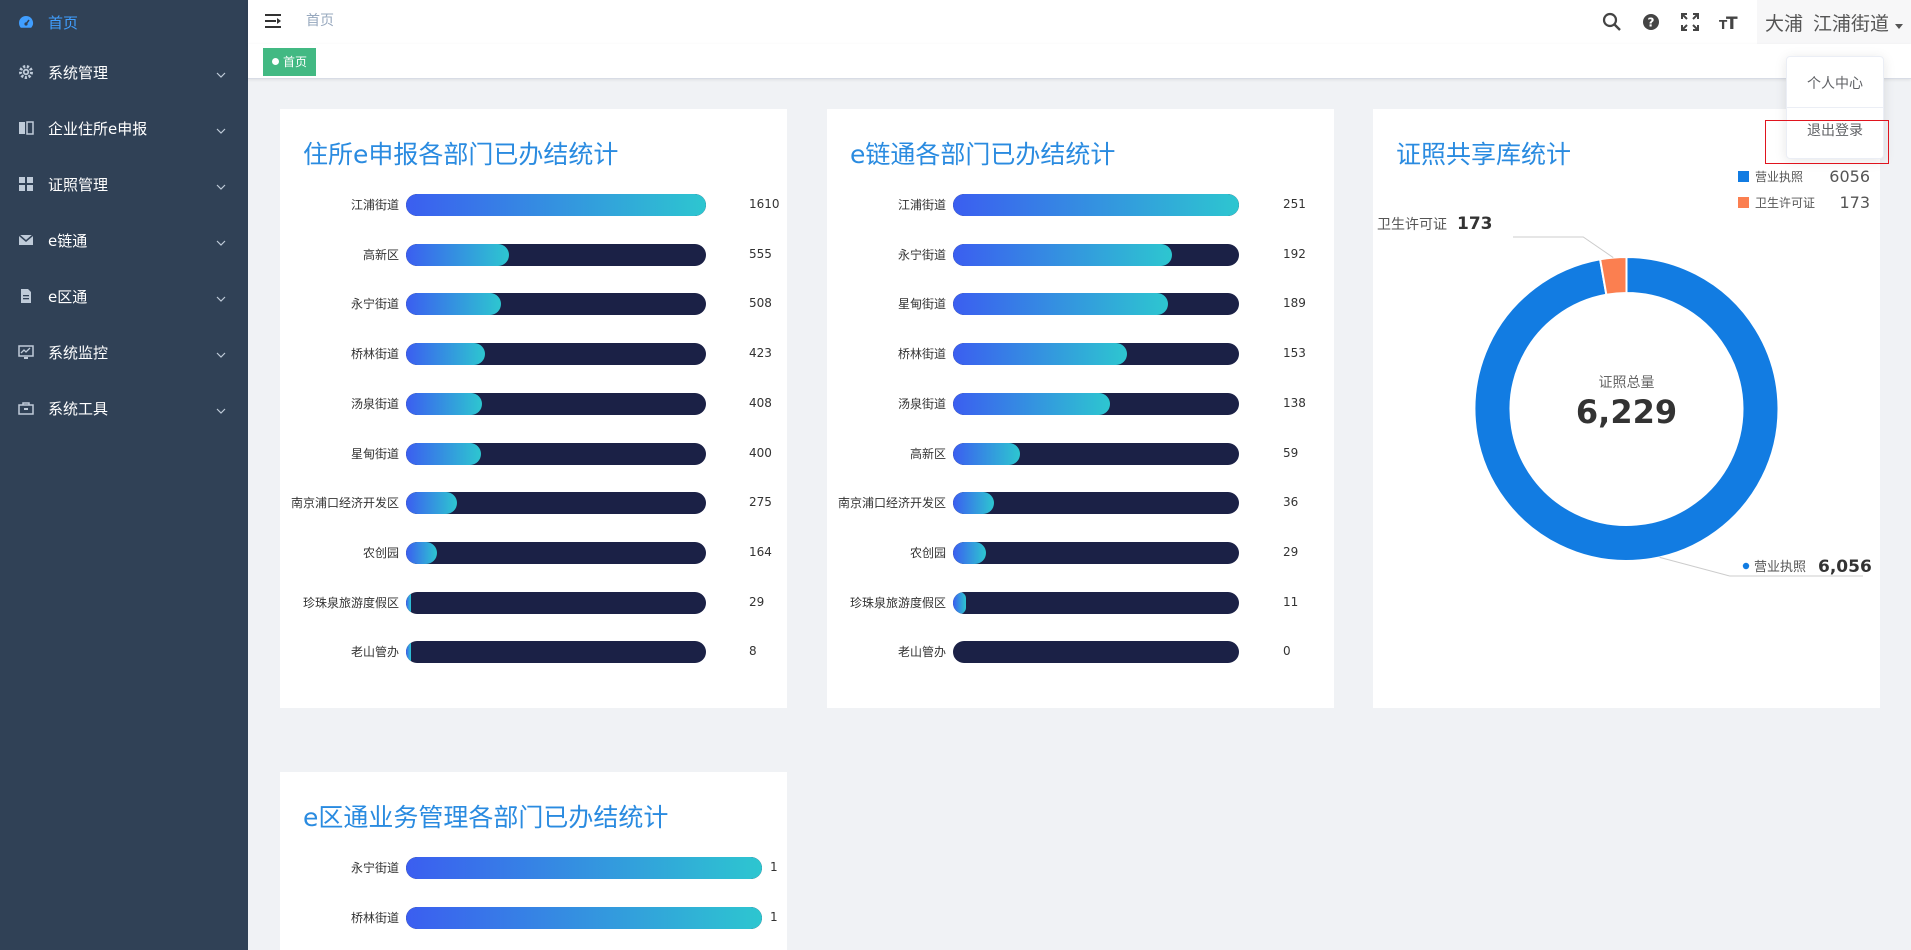 Image resolution: width=1911 pixels, height=950 pixels. What do you see at coordinates (68, 240) in the screenshot?
I see `sidebar-item-label: e链通` at bounding box center [68, 240].